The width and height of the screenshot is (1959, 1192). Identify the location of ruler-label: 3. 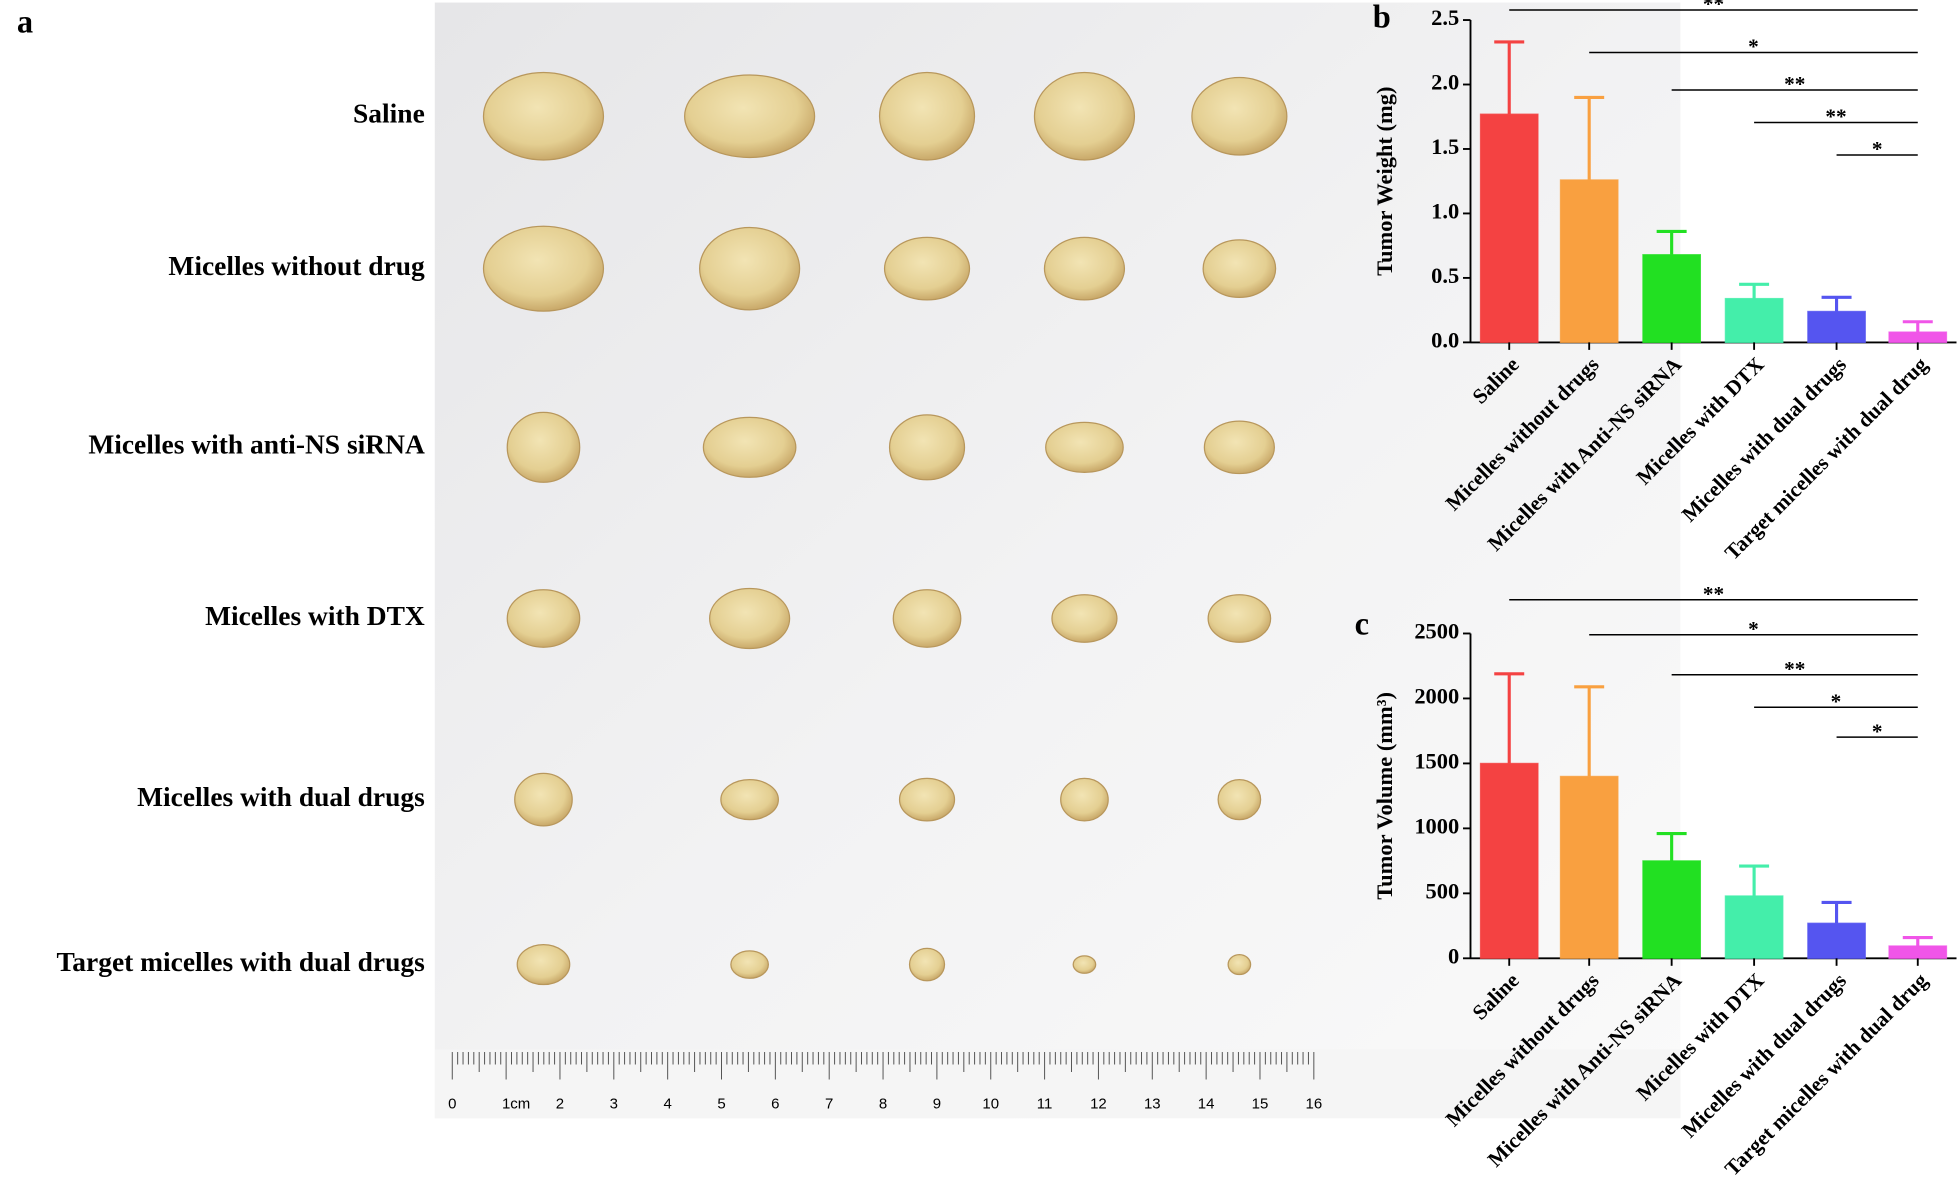
(614, 1103).